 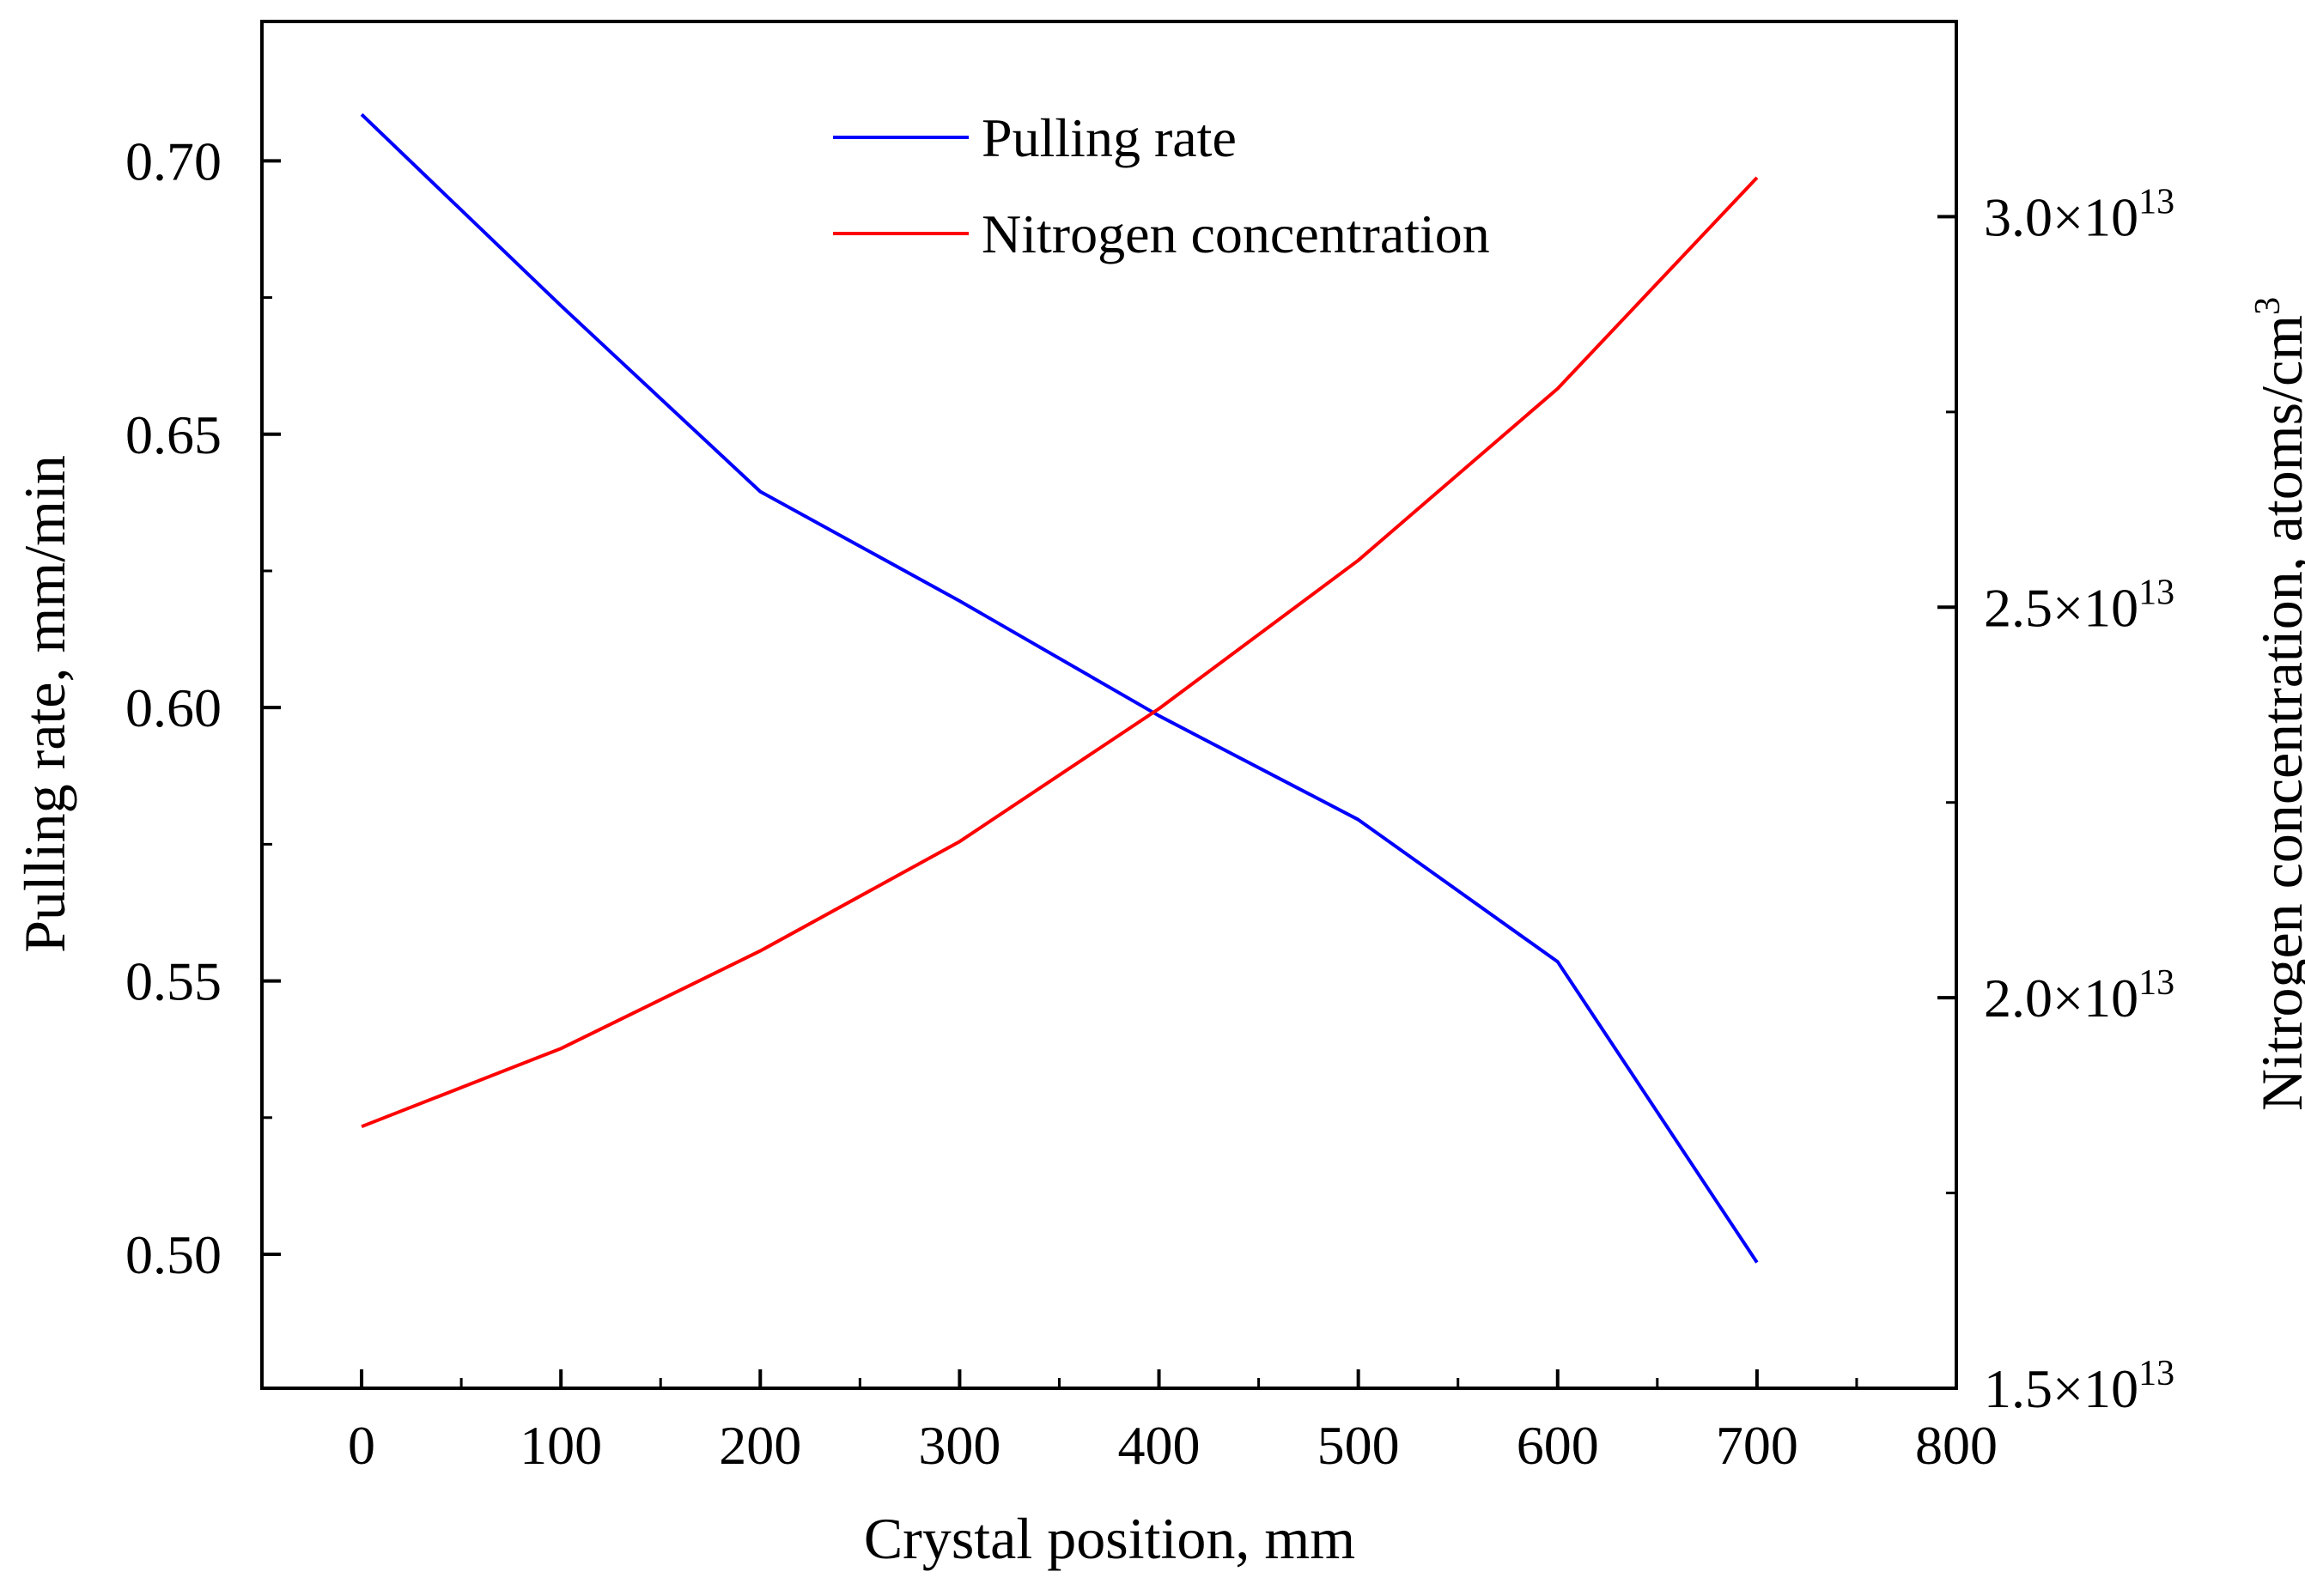 I want to click on right-y-tick-label: 2.5×10¹³, so click(x=2079, y=605).